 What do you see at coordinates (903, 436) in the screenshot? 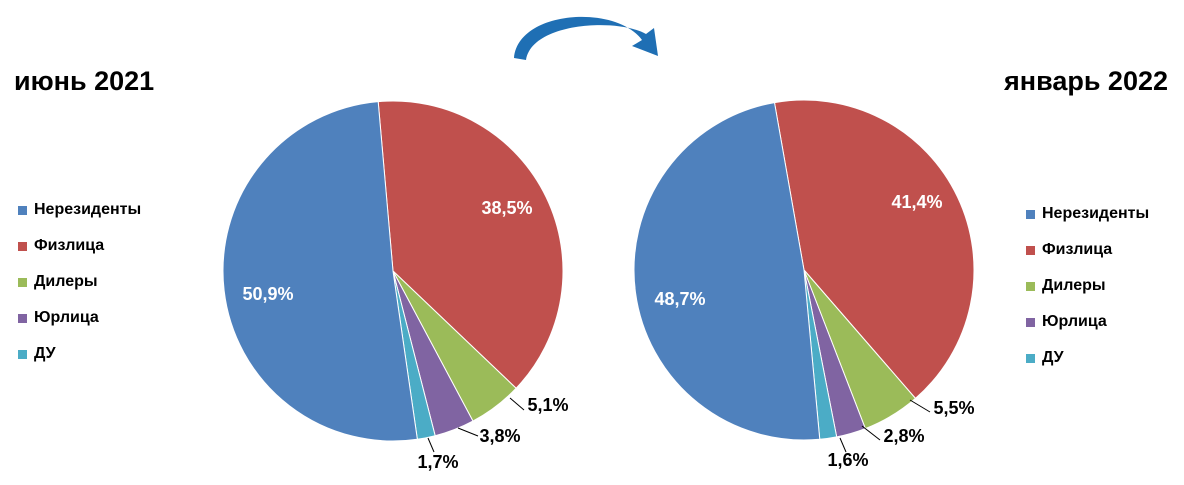
I see `data-label: 2,8%` at bounding box center [903, 436].